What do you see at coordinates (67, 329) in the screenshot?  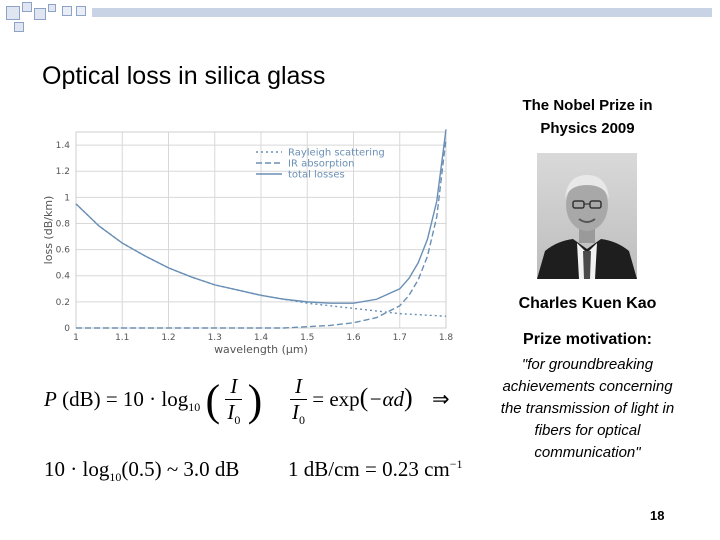 I see `y-tick-label: 0` at bounding box center [67, 329].